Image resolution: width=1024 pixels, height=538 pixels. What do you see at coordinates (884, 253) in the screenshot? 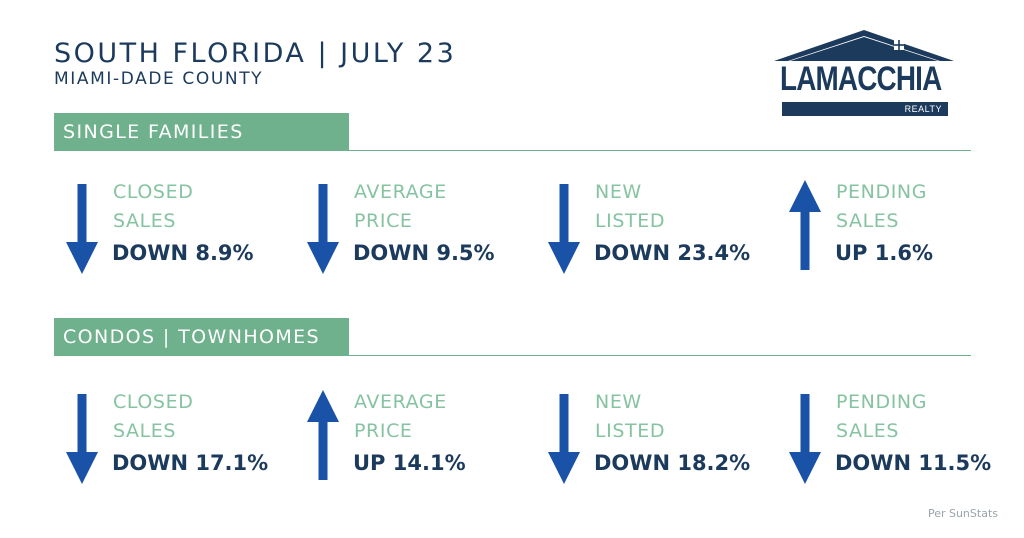
I see `stat-value: UP 1.6%` at bounding box center [884, 253].